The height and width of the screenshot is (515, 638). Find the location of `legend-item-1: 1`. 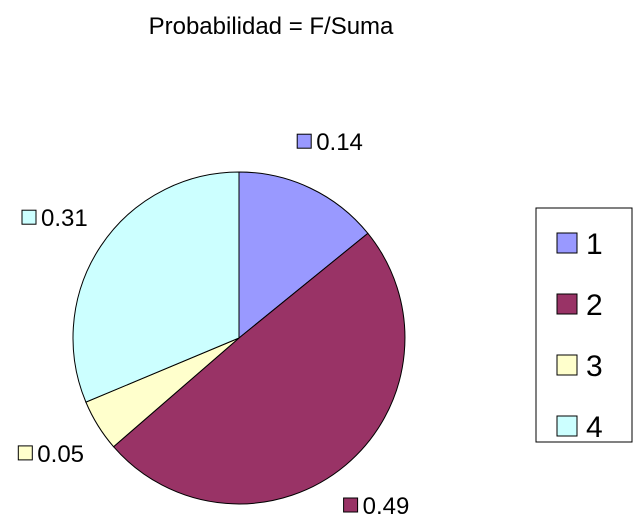

legend-item-1: 1 is located at coordinates (579, 244).